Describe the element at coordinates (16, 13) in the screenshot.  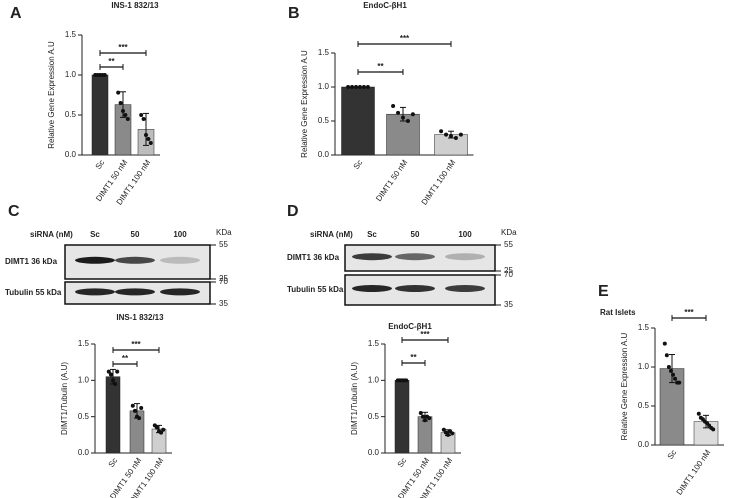
I see `panel-letter: A` at that location.